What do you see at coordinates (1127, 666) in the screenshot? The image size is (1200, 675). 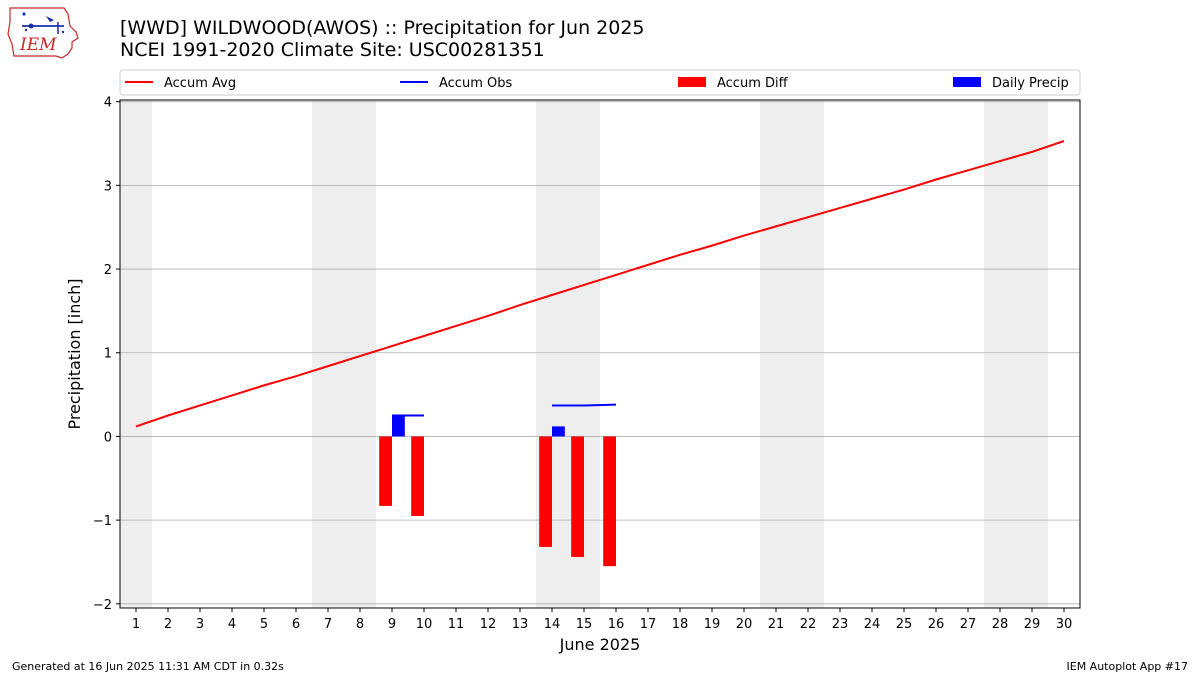 I see `app-label: IEM Autoplot App #17` at bounding box center [1127, 666].